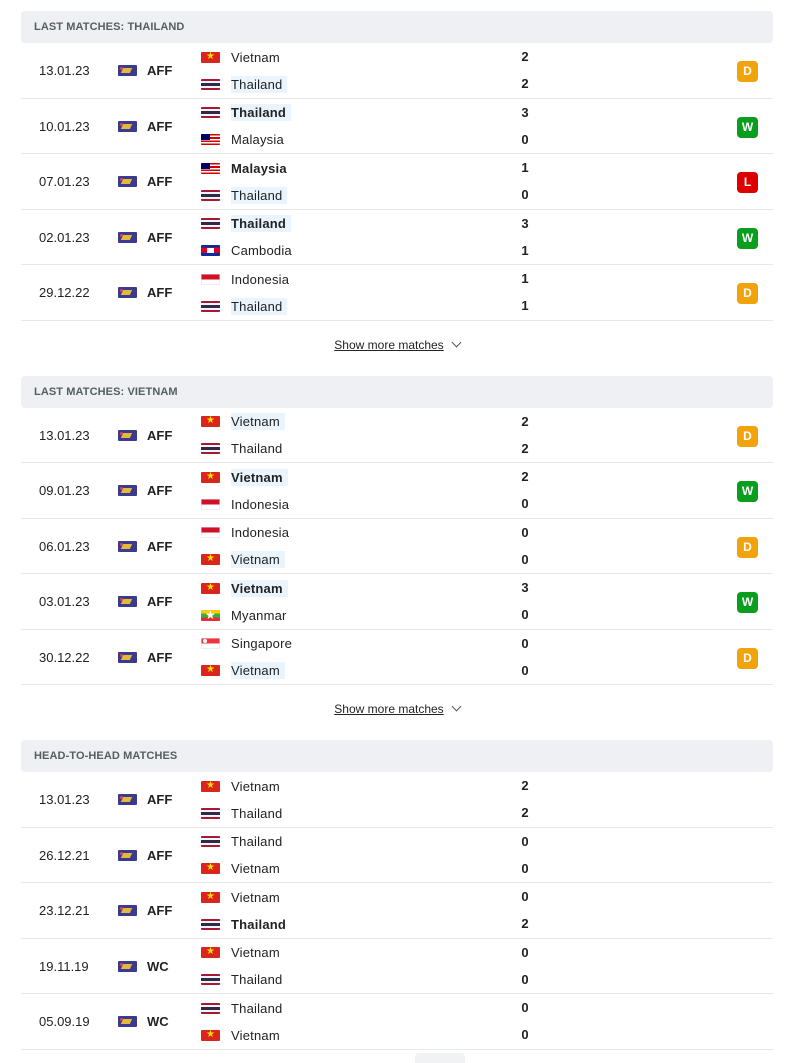  Describe the element at coordinates (397, 126) in the screenshot. I see `match-row: 10.01.23 AFF Thailand Malaysia 3 0 W` at that location.